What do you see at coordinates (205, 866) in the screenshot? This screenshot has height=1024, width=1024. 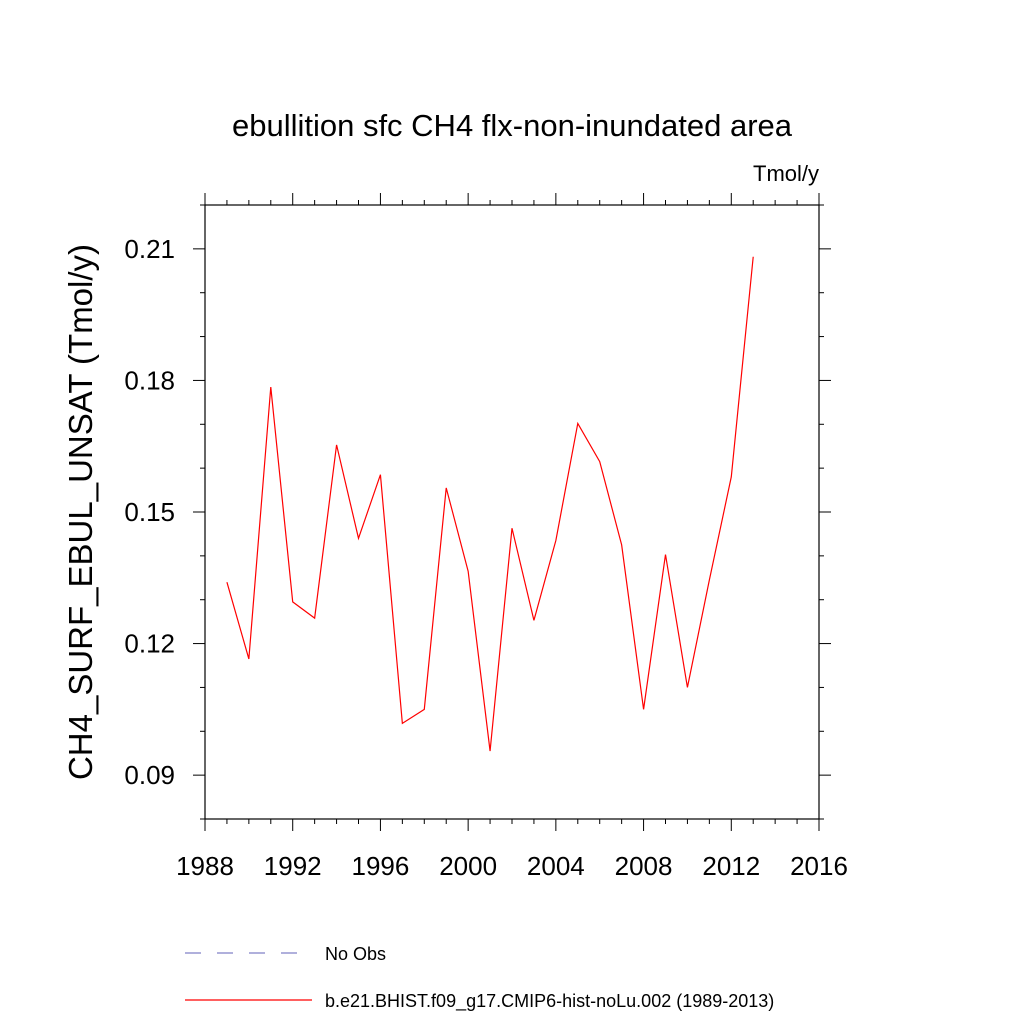 I see `x-tick-label: 1988` at bounding box center [205, 866].